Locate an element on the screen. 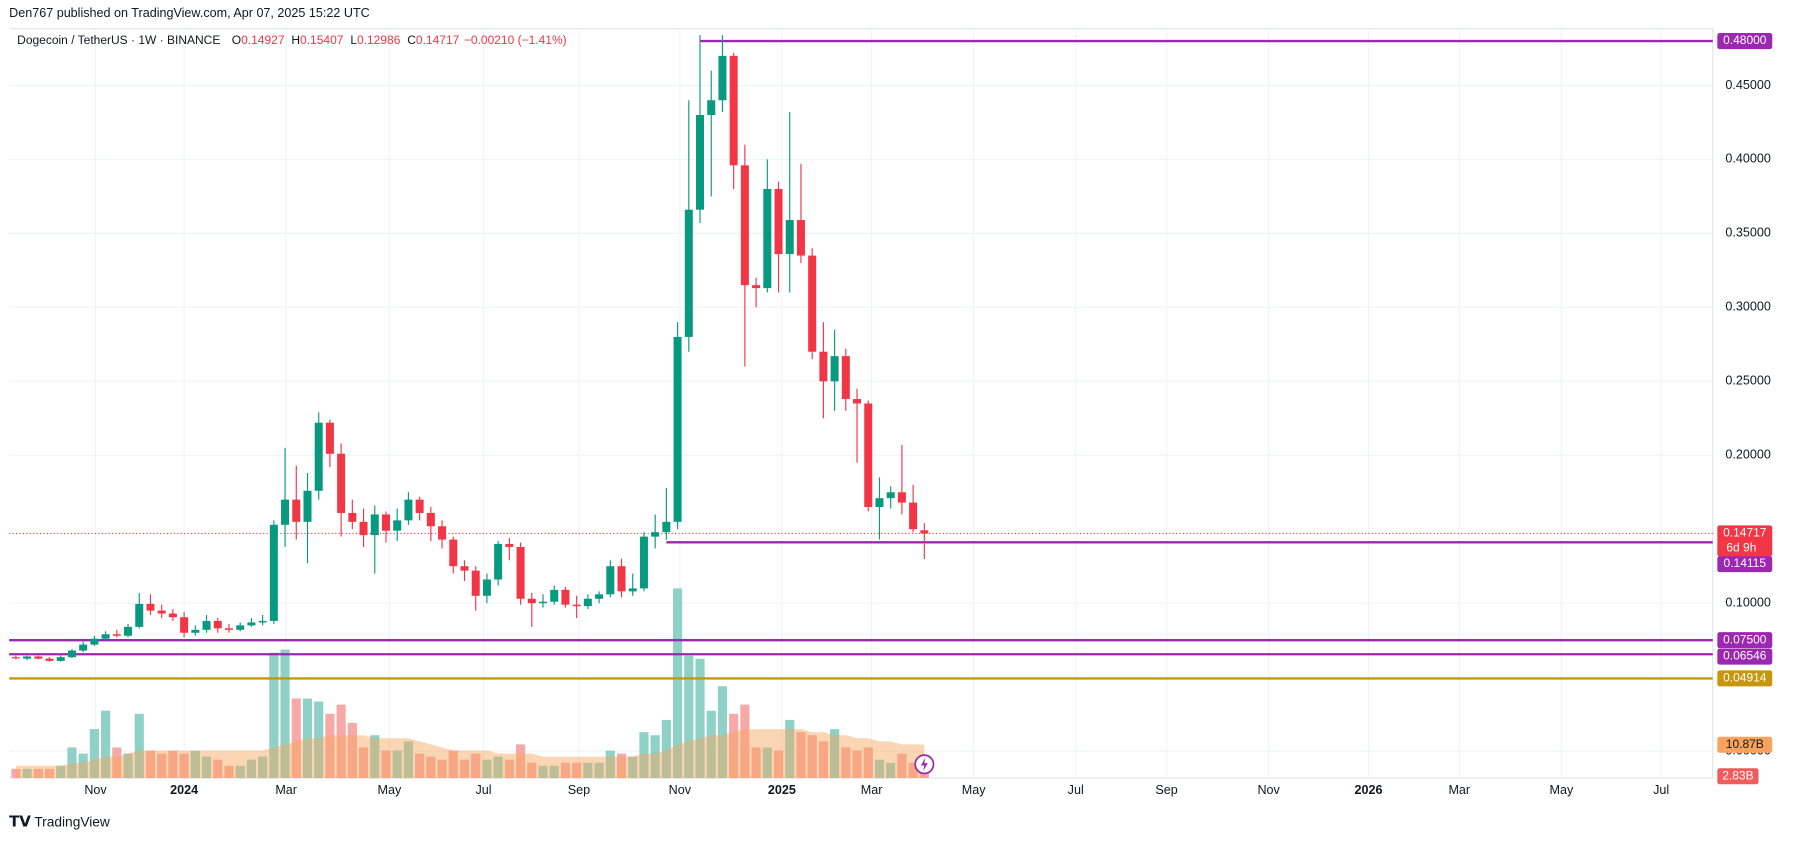 Image resolution: width=1794 pixels, height=841 pixels. volume-ma-area is located at coordinates (470, 754).